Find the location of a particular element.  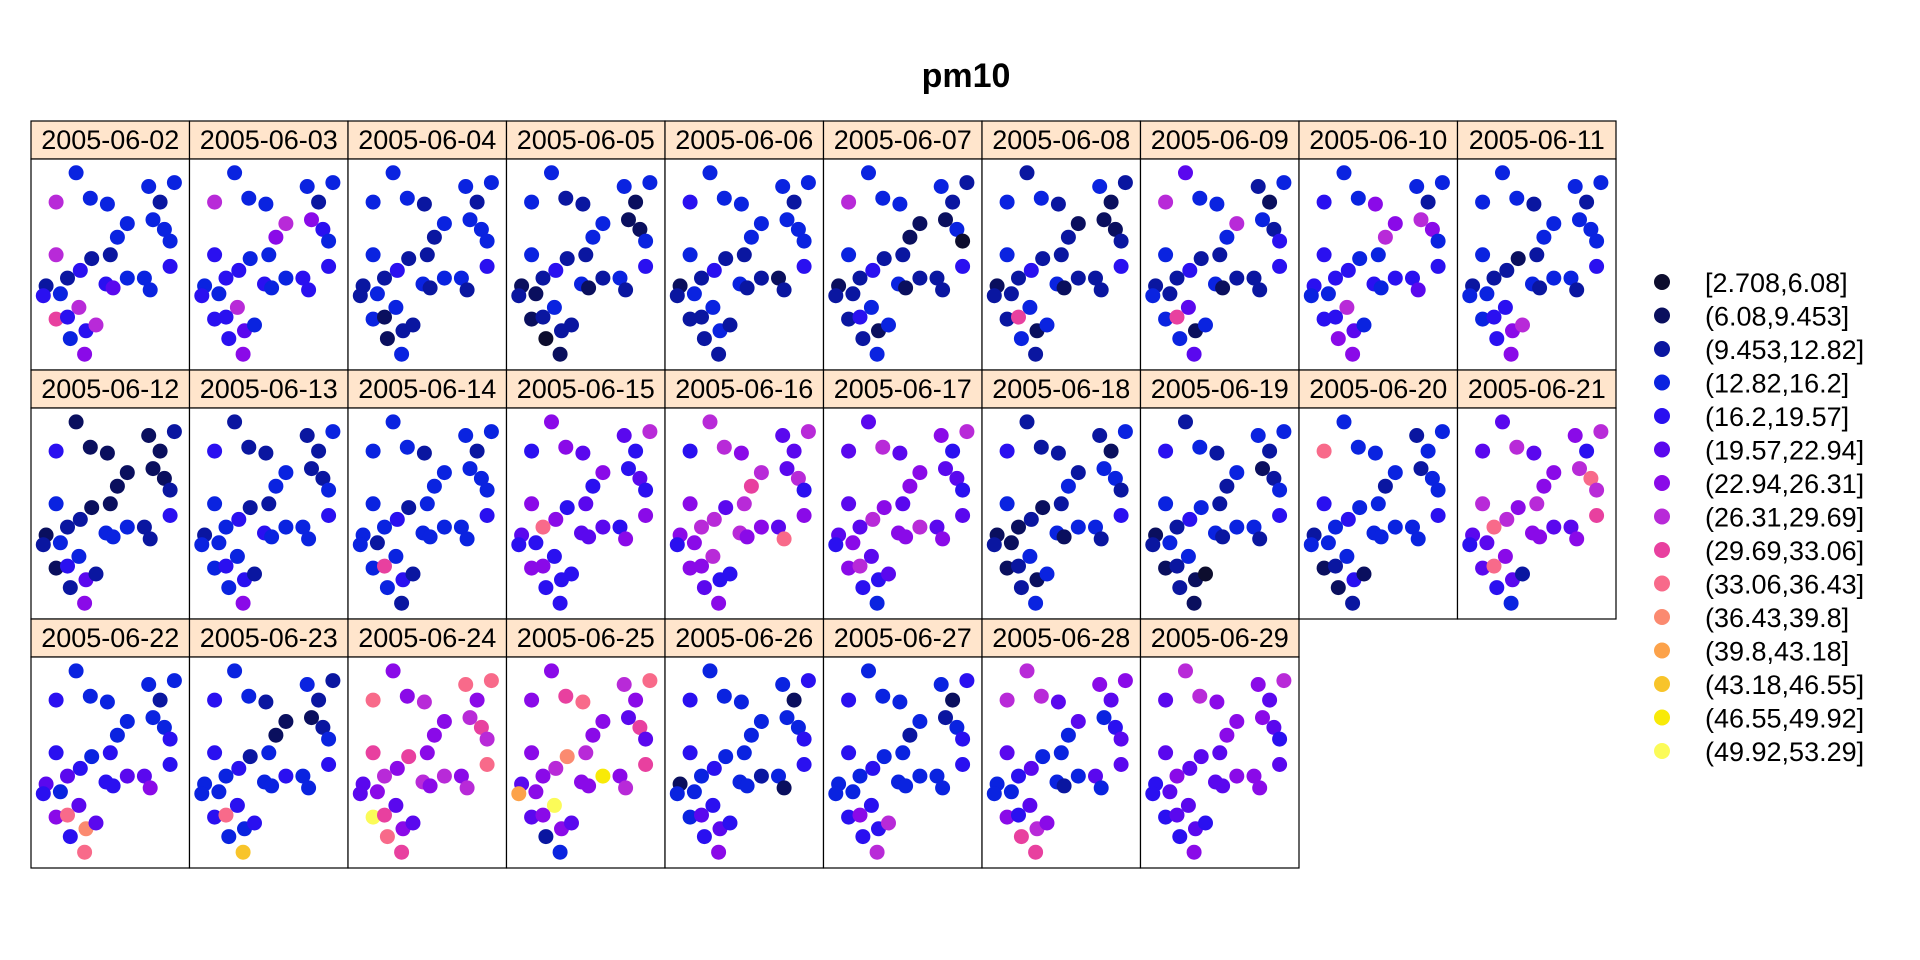

panel-date-label: 2005-06-21 is located at coordinates (1537, 389).